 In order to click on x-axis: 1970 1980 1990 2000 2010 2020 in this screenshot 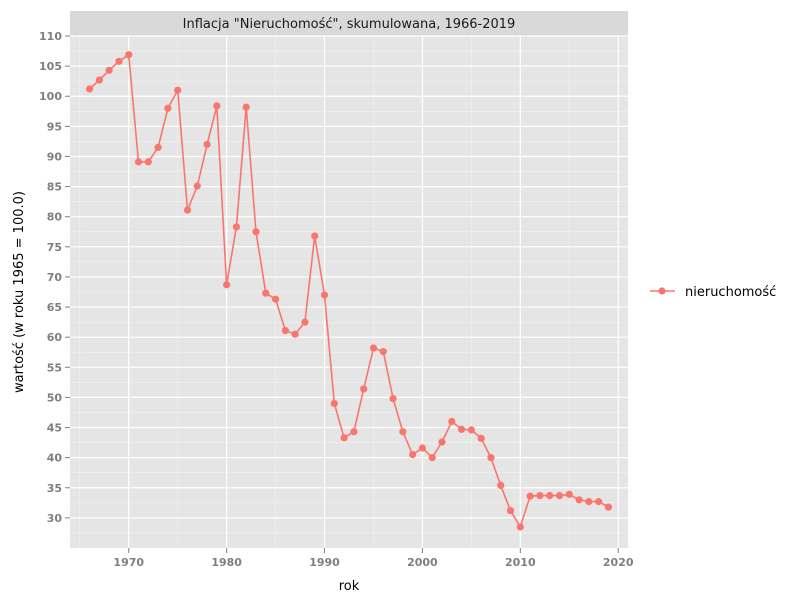, I will do `click(373, 558)`.